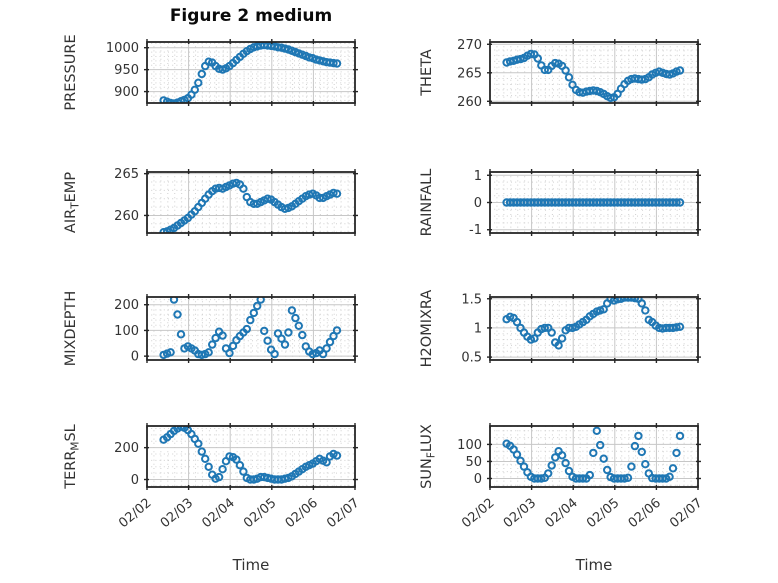 This screenshot has width=778, height=583. I want to click on y-axis-label: MIXDEPTH, so click(71, 329).